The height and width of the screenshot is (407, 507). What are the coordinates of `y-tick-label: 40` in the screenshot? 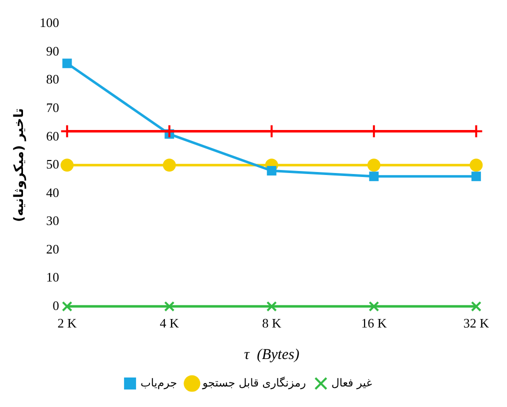 It's located at (53, 192).